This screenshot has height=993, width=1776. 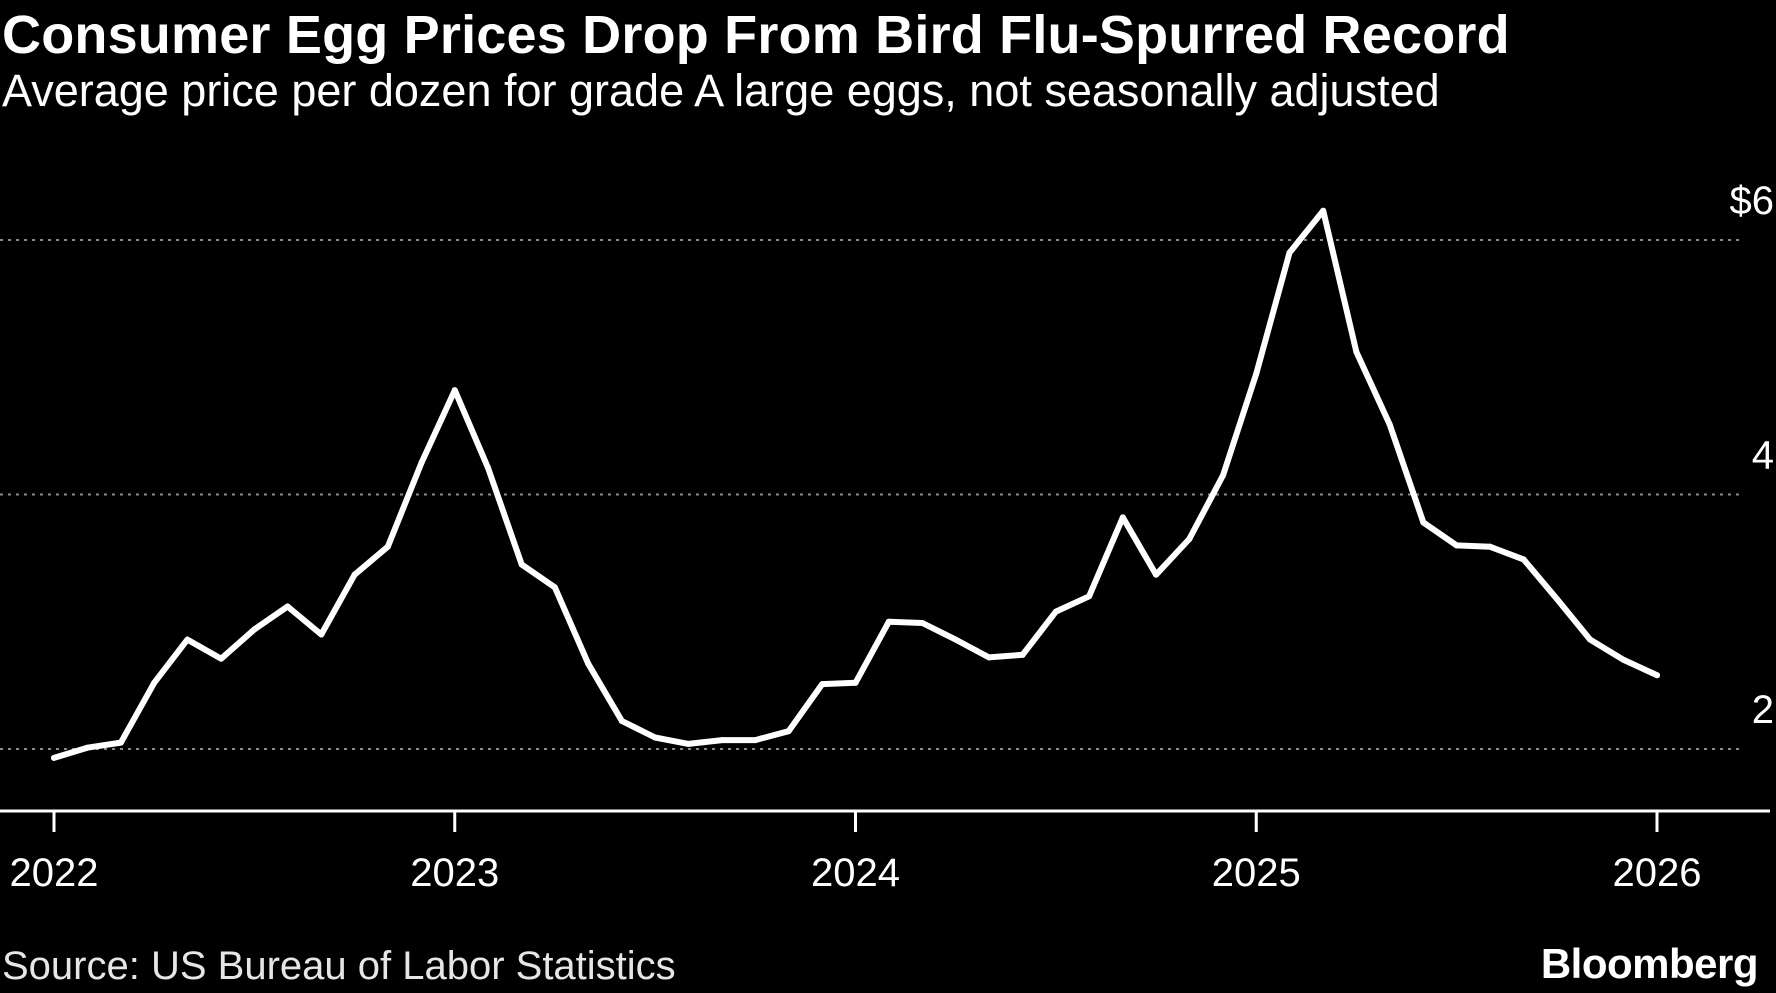 I want to click on x-tick-label-2024: 2024, so click(x=855, y=873).